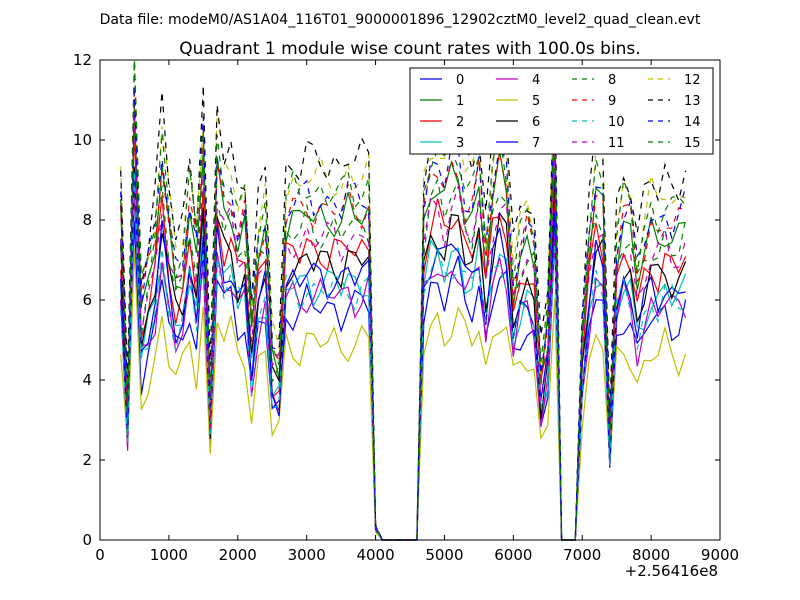  Describe the element at coordinates (513, 555) in the screenshot. I see `x-tick-label: 6000` at that location.